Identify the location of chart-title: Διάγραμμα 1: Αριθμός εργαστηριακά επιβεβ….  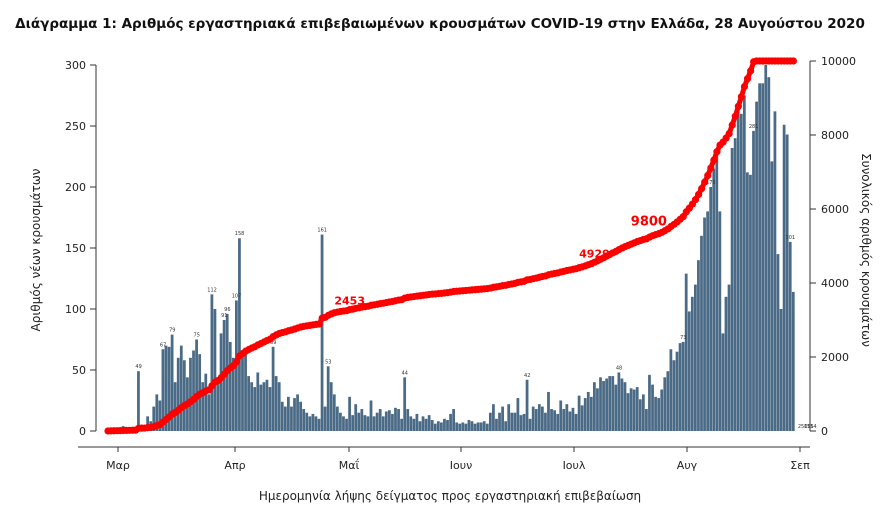
(440, 24).